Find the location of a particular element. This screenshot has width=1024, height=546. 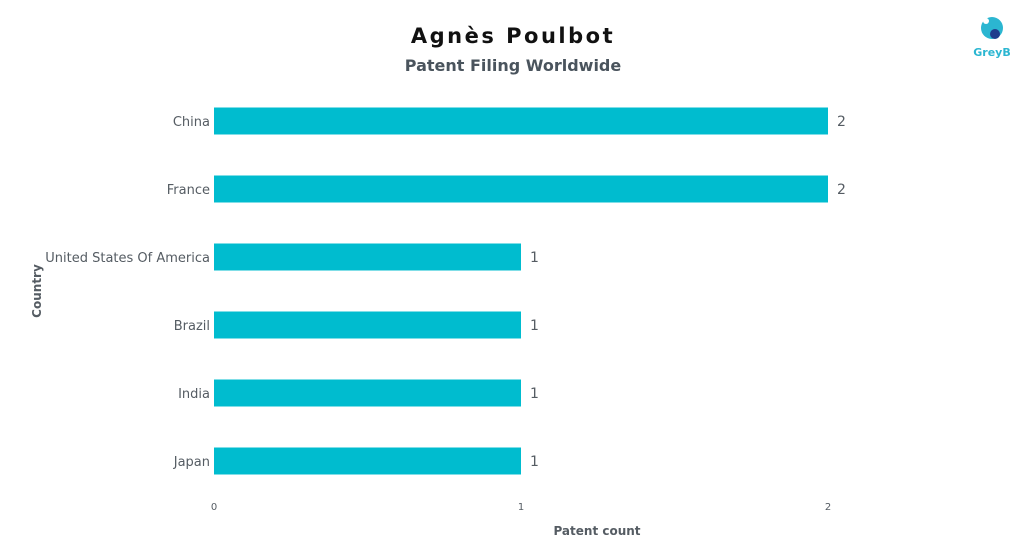

x-axis-ticks: 0 1 2 is located at coordinates (521, 507).